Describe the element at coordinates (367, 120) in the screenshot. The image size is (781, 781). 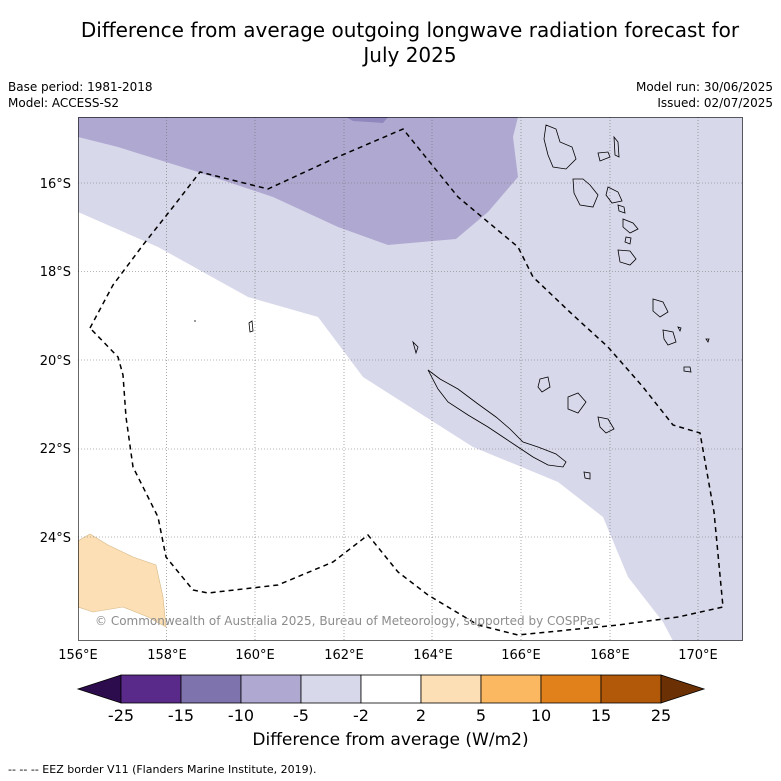
I see `anomaly-region-dark` at that location.